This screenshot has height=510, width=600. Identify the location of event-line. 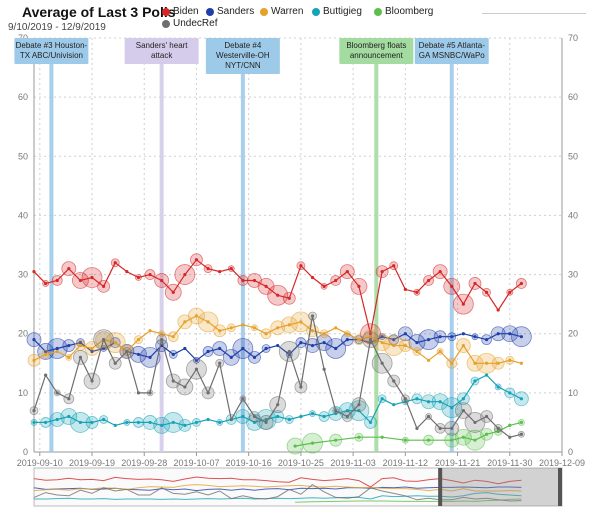
(376, 245).